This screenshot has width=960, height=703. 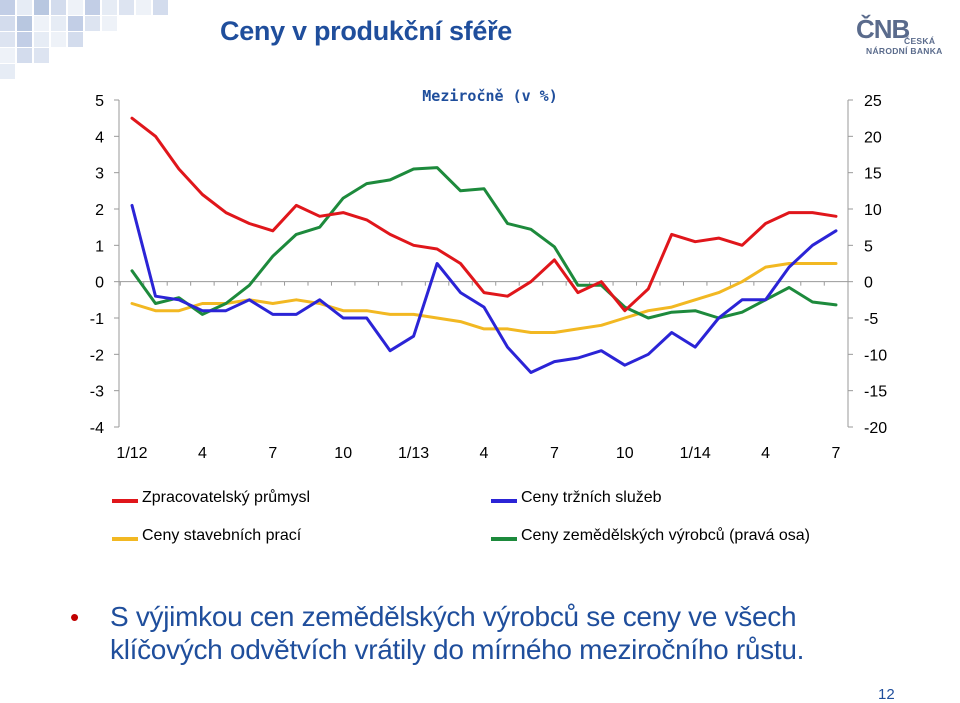 What do you see at coordinates (904, 51) in the screenshot?
I see `logo-line2: NÁRODNÍ BANKA` at bounding box center [904, 51].